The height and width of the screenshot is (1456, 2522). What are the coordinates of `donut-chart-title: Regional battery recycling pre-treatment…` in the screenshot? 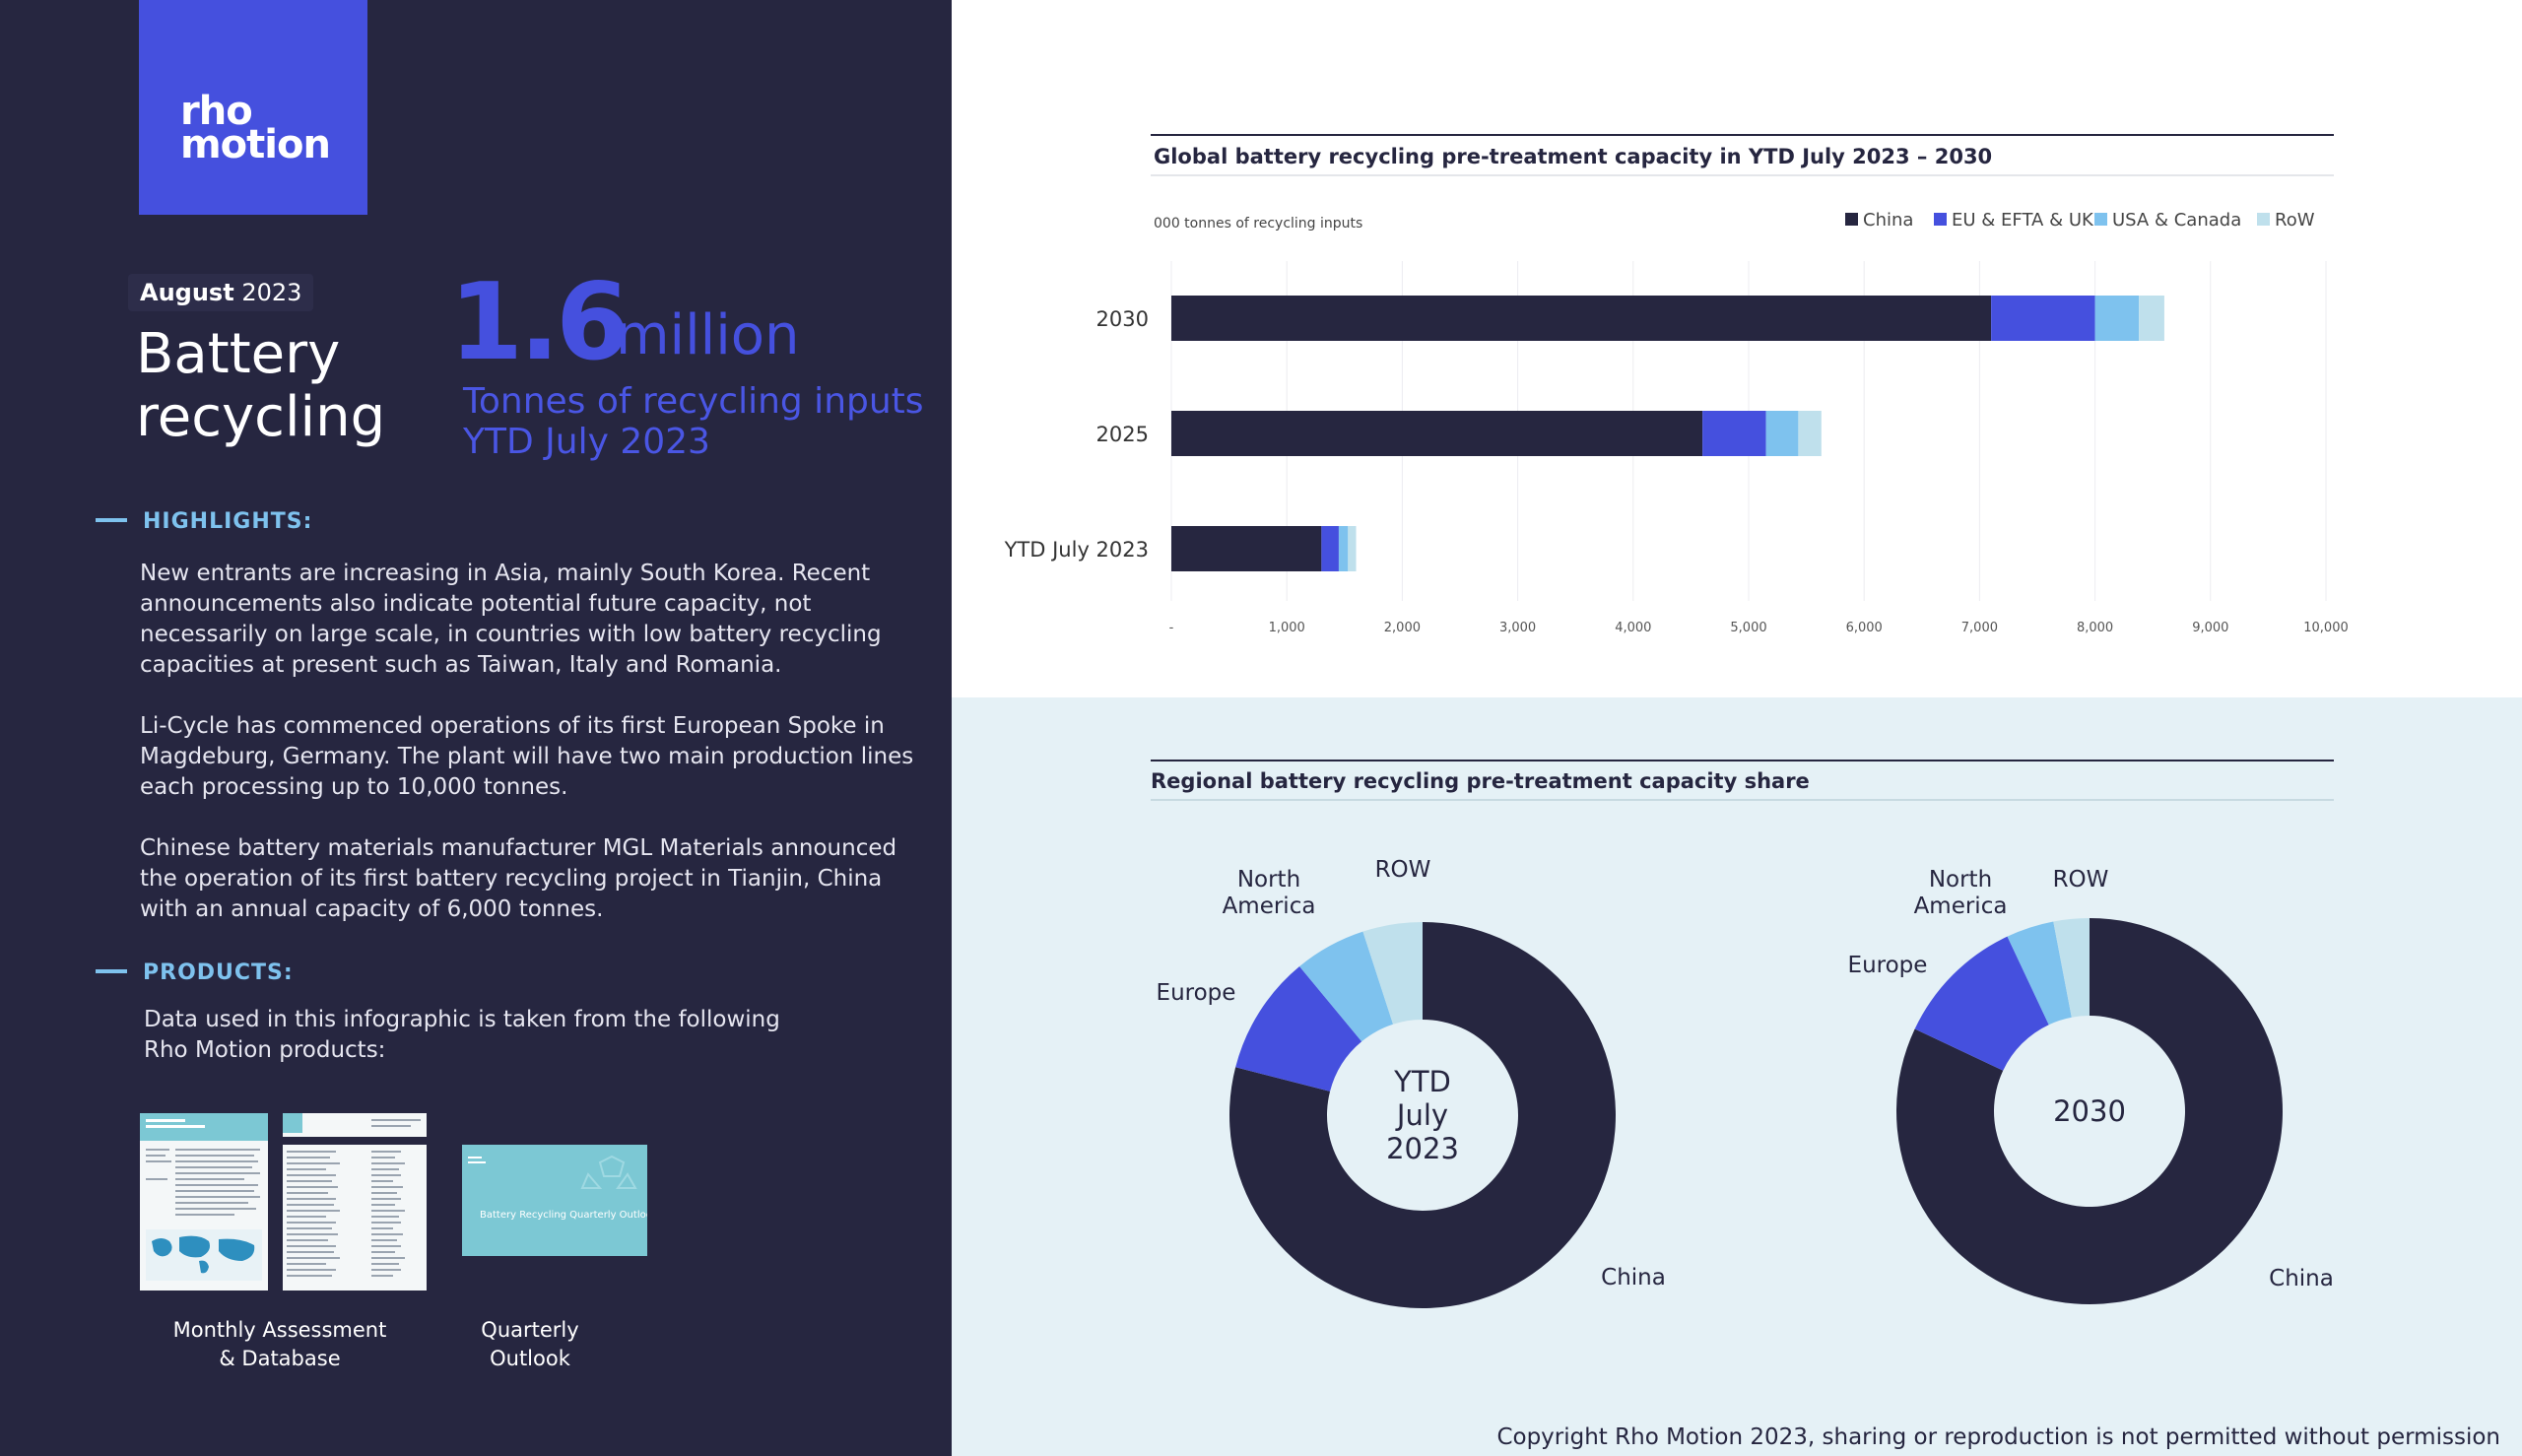 It's located at (1480, 781).